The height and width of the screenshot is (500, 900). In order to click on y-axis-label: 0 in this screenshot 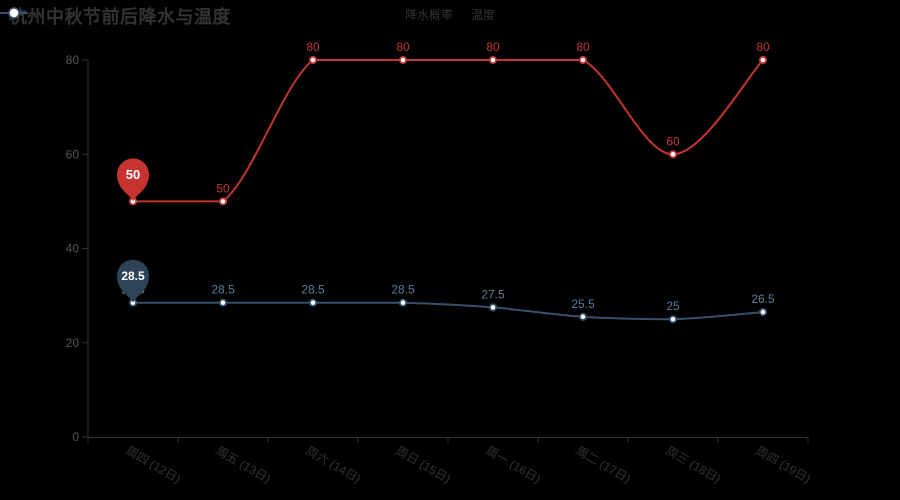, I will do `click(75, 437)`.